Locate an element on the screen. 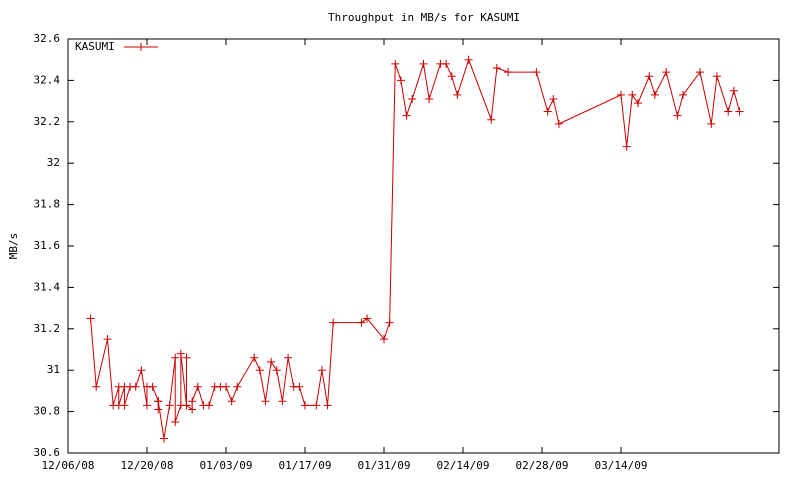  y-tick-label: 30.6 is located at coordinates (47, 452).